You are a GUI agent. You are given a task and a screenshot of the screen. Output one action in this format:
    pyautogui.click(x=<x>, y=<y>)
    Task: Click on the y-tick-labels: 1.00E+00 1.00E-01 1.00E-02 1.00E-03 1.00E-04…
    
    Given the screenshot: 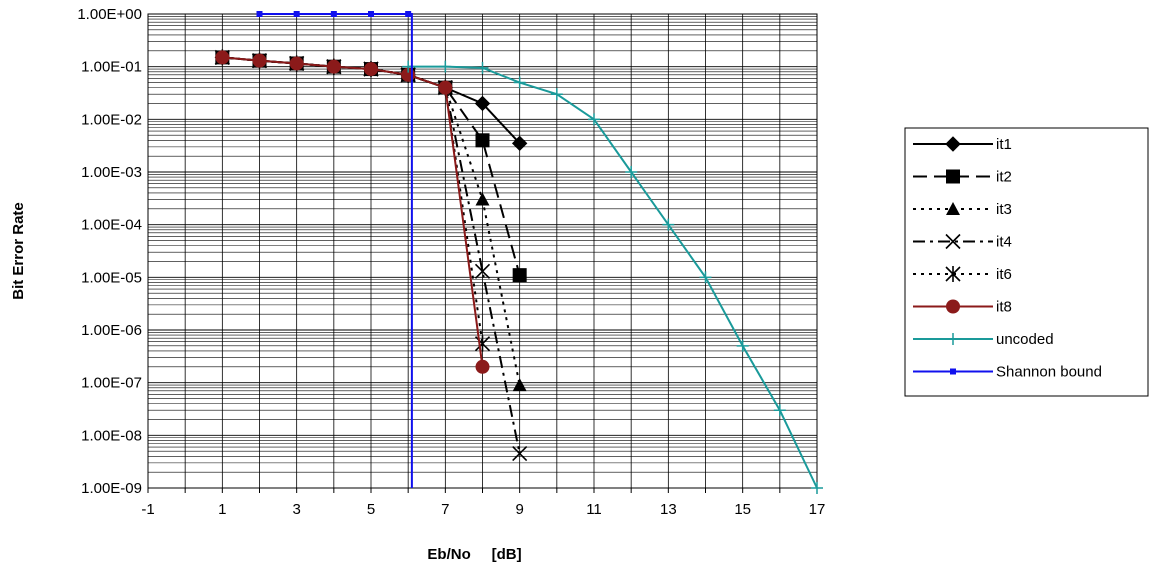 What is the action you would take?
    pyautogui.click(x=109, y=251)
    